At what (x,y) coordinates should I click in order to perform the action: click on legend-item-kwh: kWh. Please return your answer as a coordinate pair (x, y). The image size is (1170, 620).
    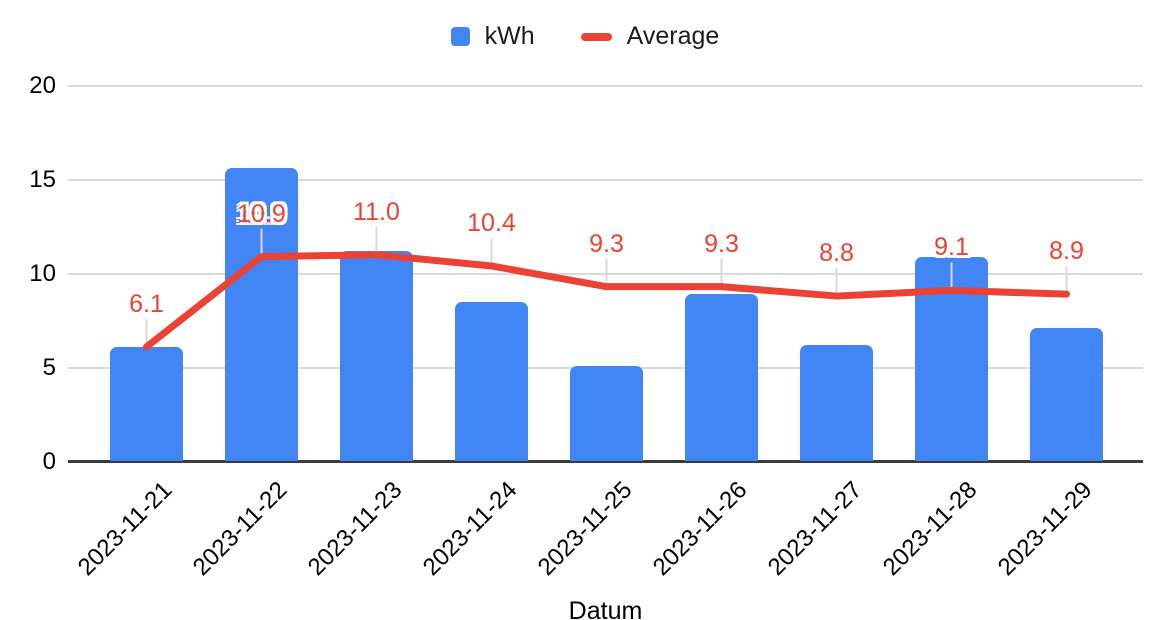
    Looking at the image, I should click on (492, 36).